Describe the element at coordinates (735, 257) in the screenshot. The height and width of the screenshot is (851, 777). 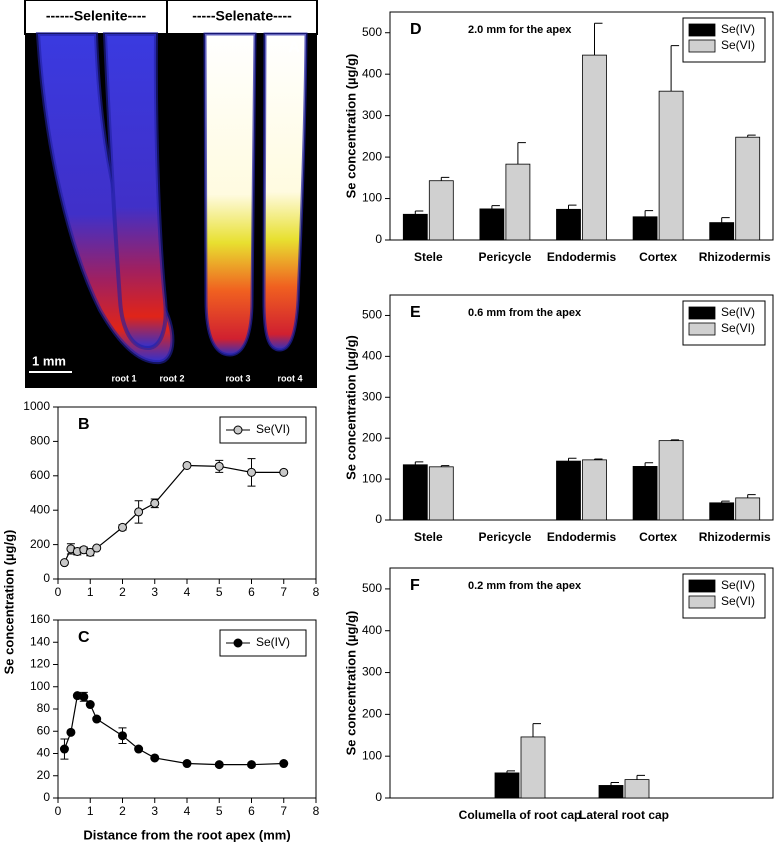
I see `x-tick-label: Rhizodermis` at that location.